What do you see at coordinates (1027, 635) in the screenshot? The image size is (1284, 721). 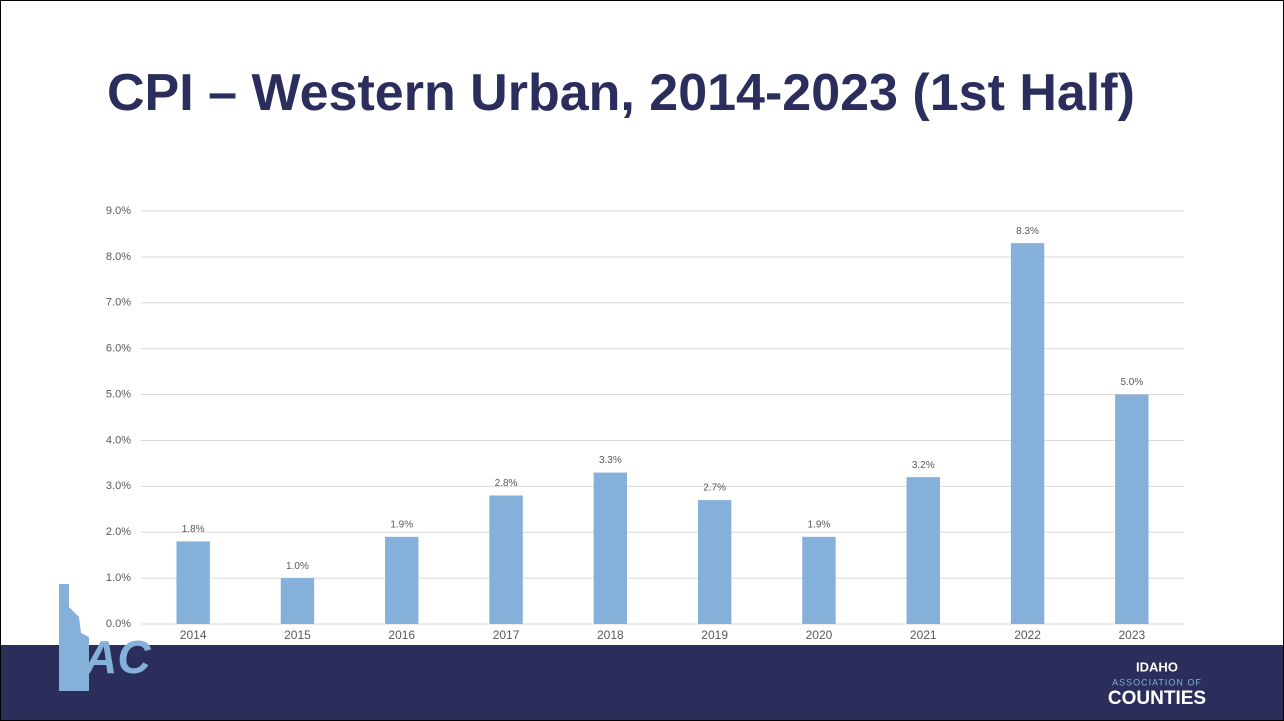 I see `x-tick-label: 2022` at bounding box center [1027, 635].